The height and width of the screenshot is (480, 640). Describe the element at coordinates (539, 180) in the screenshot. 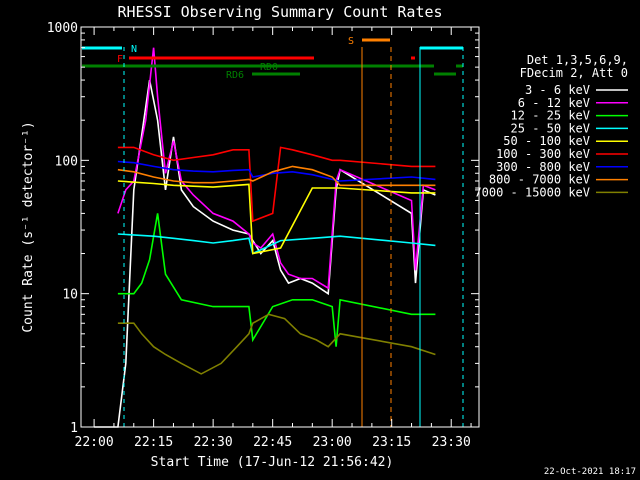

I see `legend-entry-label: 800 - 7000 keV` at that location.